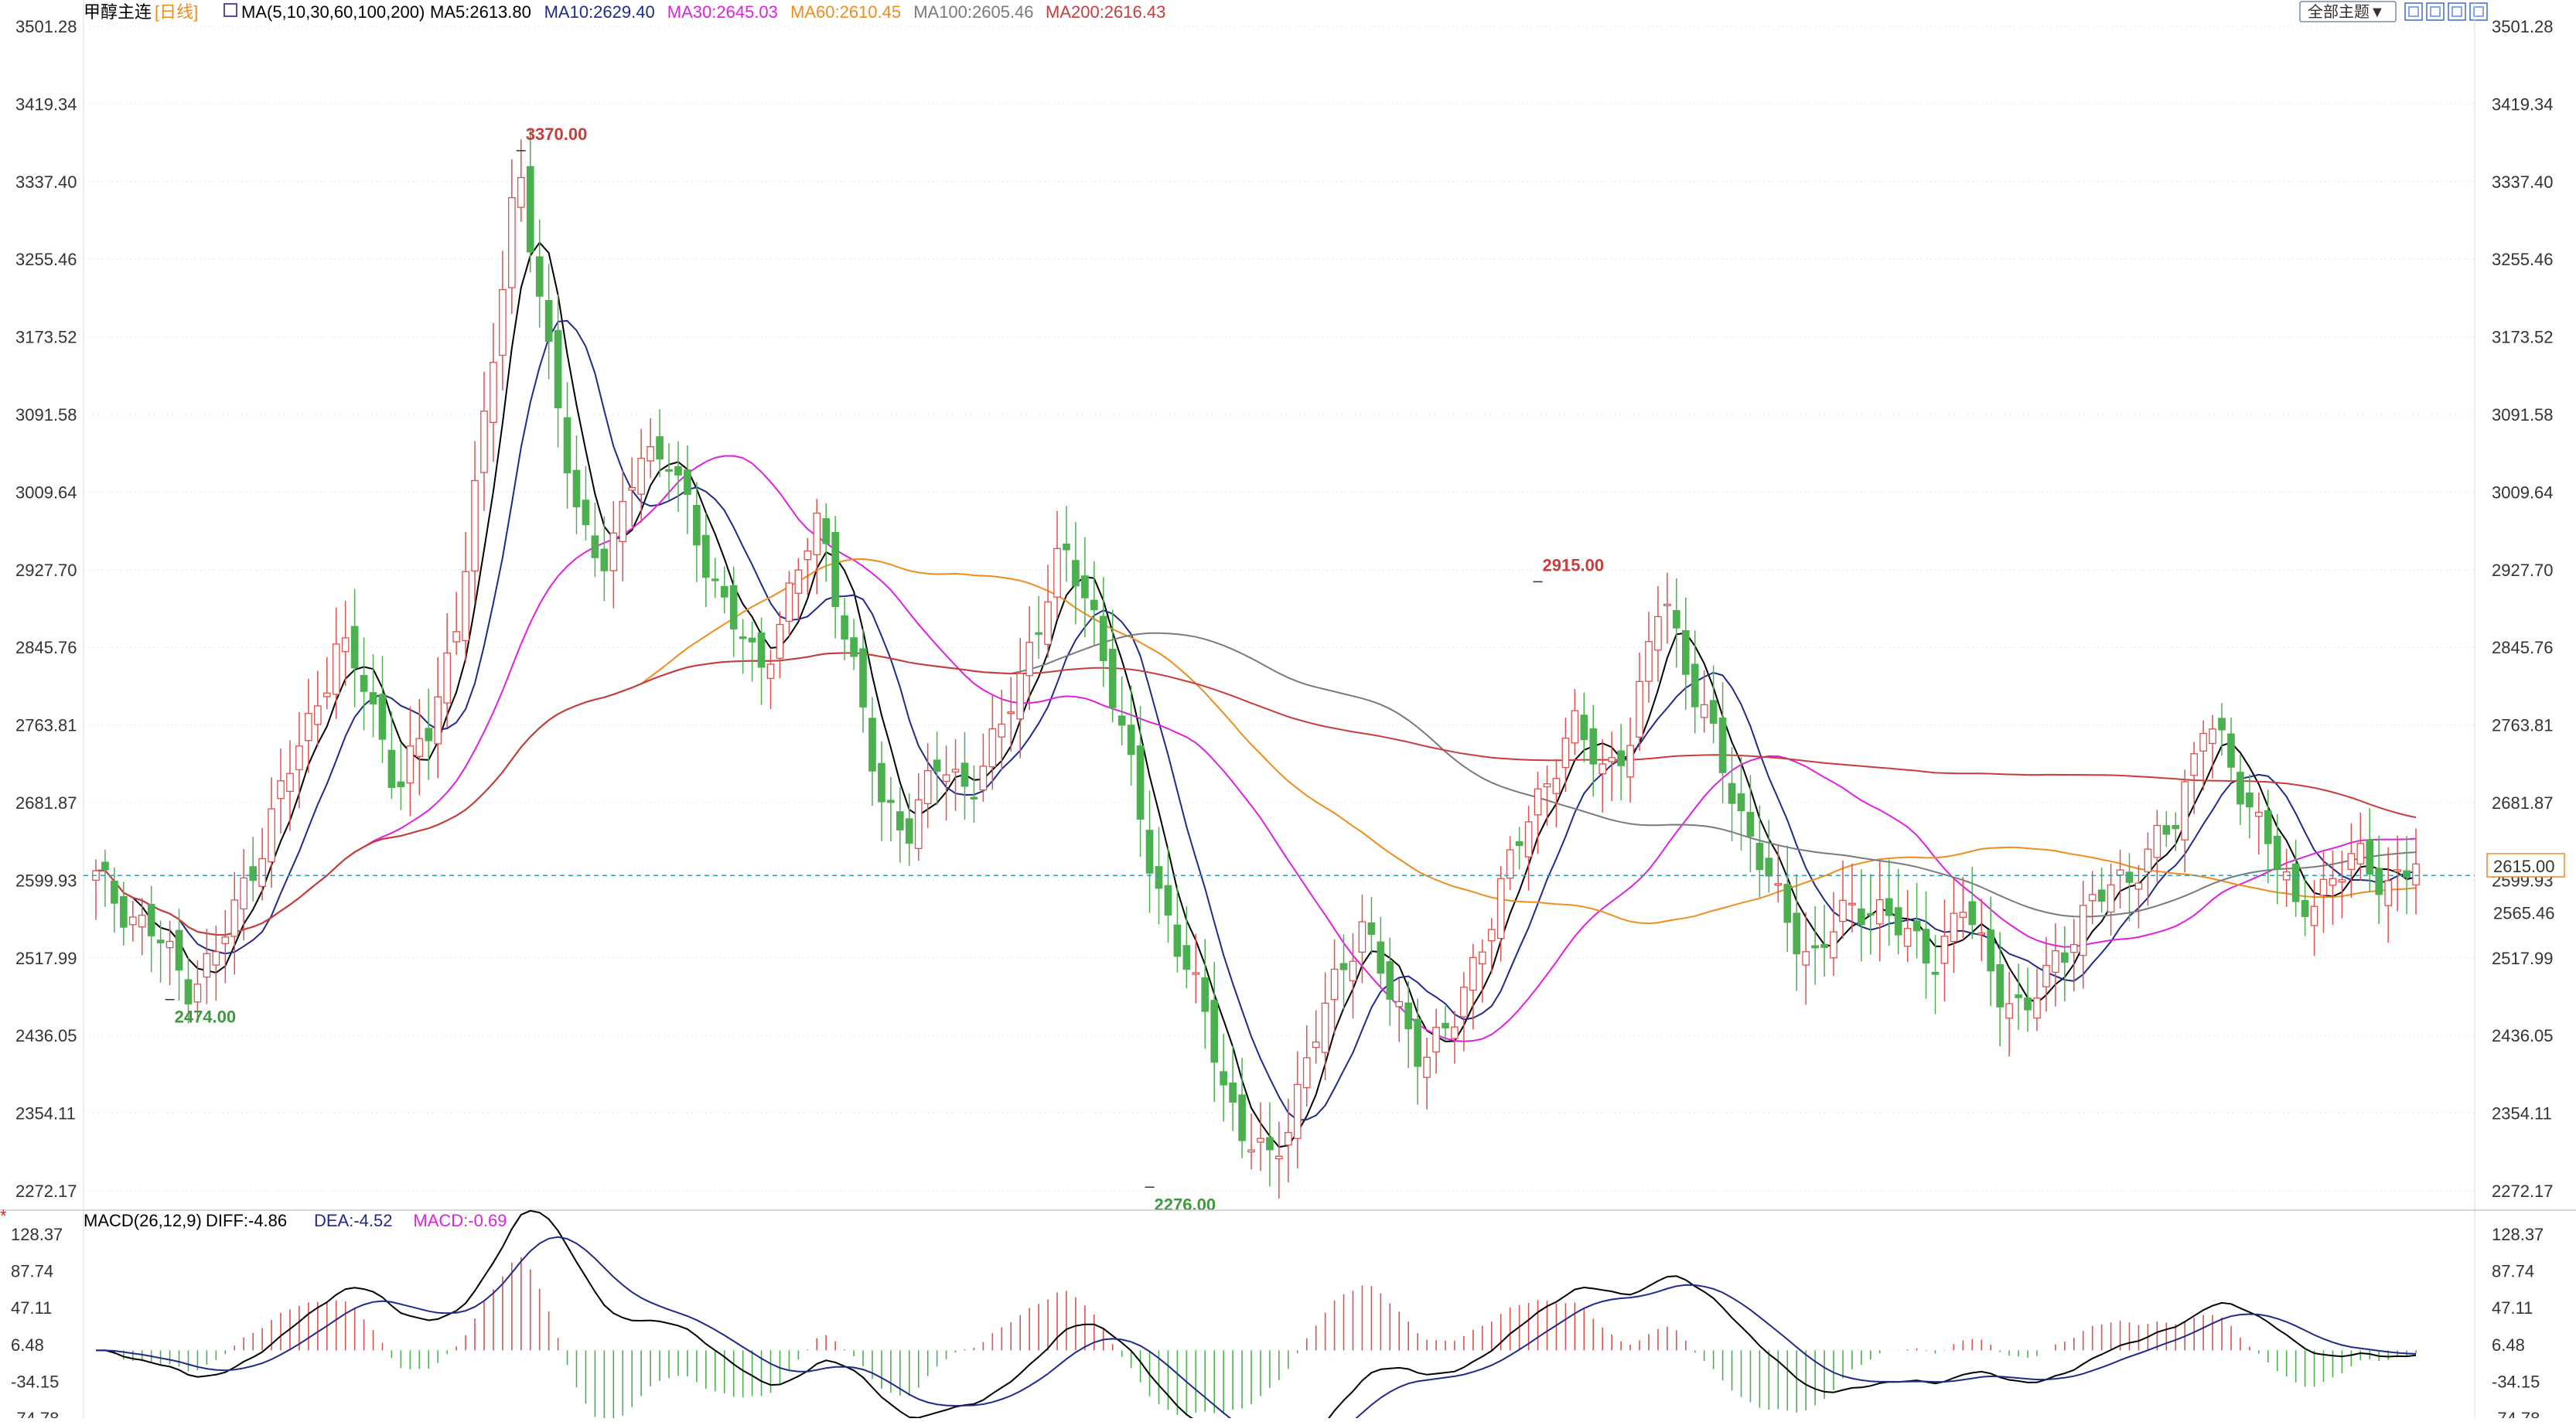  What do you see at coordinates (2348, 11) in the screenshot?
I see `theme-button` at bounding box center [2348, 11].